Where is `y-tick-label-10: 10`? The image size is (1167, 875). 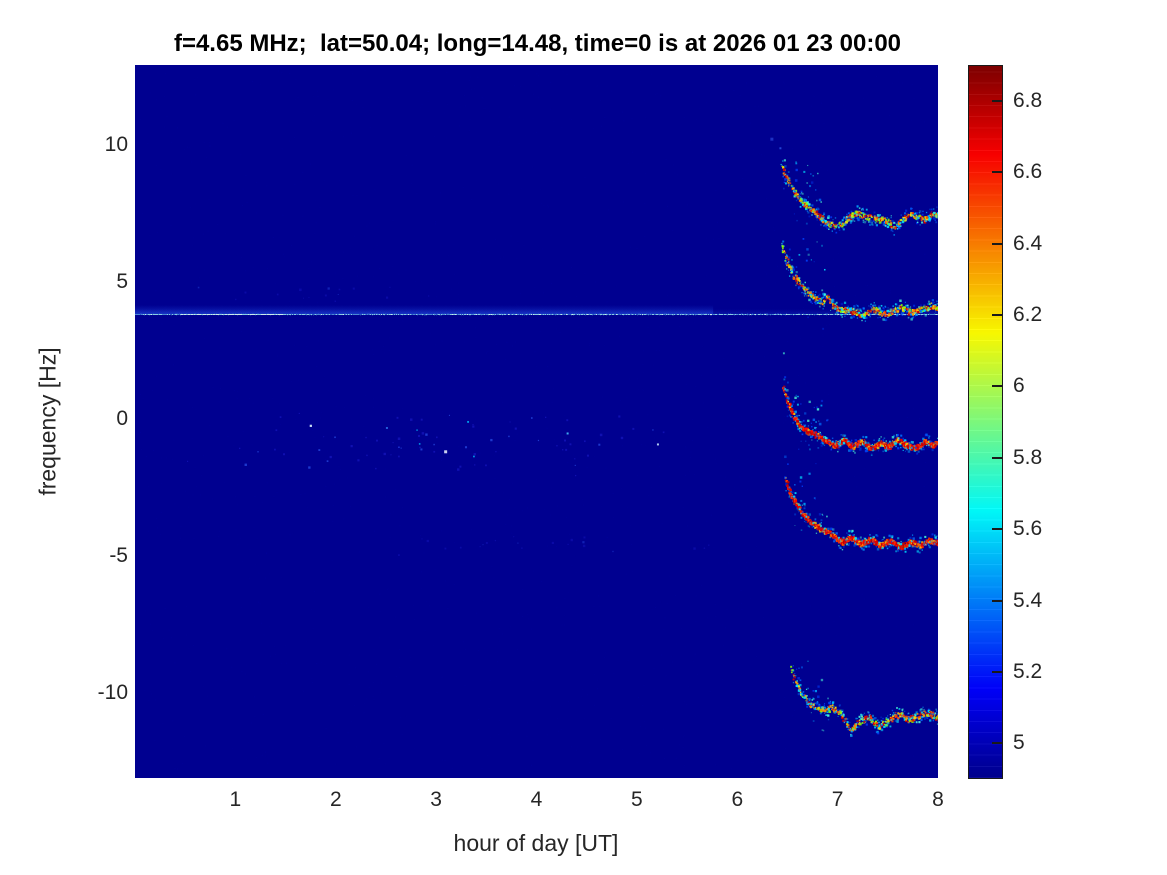 y-tick-label-10: 10 is located at coordinates (116, 144).